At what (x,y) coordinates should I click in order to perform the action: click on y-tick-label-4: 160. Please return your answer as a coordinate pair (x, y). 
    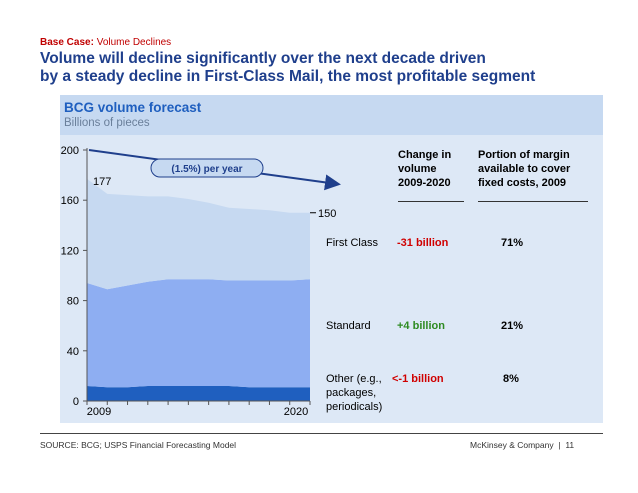
    Looking at the image, I should click on (70, 201).